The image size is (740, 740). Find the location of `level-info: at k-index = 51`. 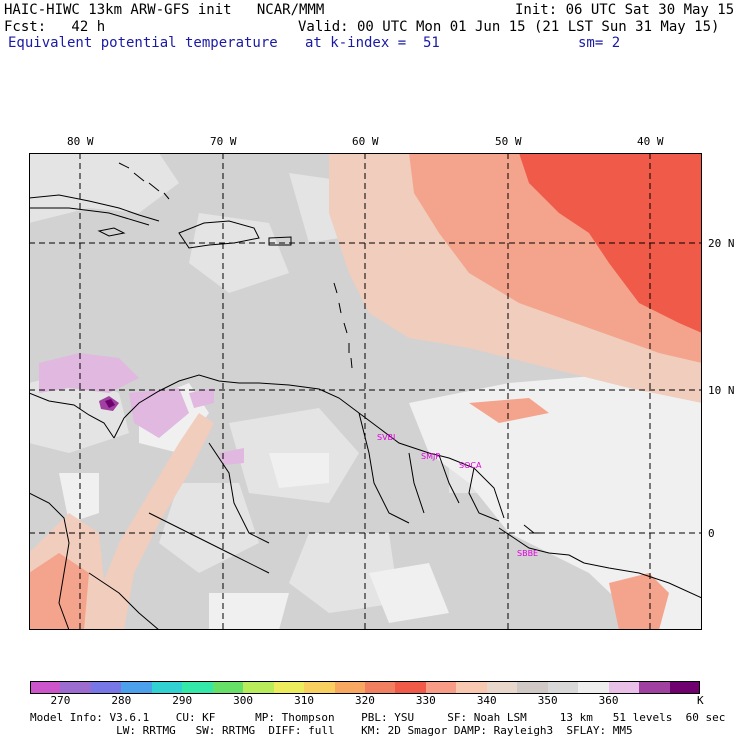

level-info: at k-index = 51 is located at coordinates (372, 43).